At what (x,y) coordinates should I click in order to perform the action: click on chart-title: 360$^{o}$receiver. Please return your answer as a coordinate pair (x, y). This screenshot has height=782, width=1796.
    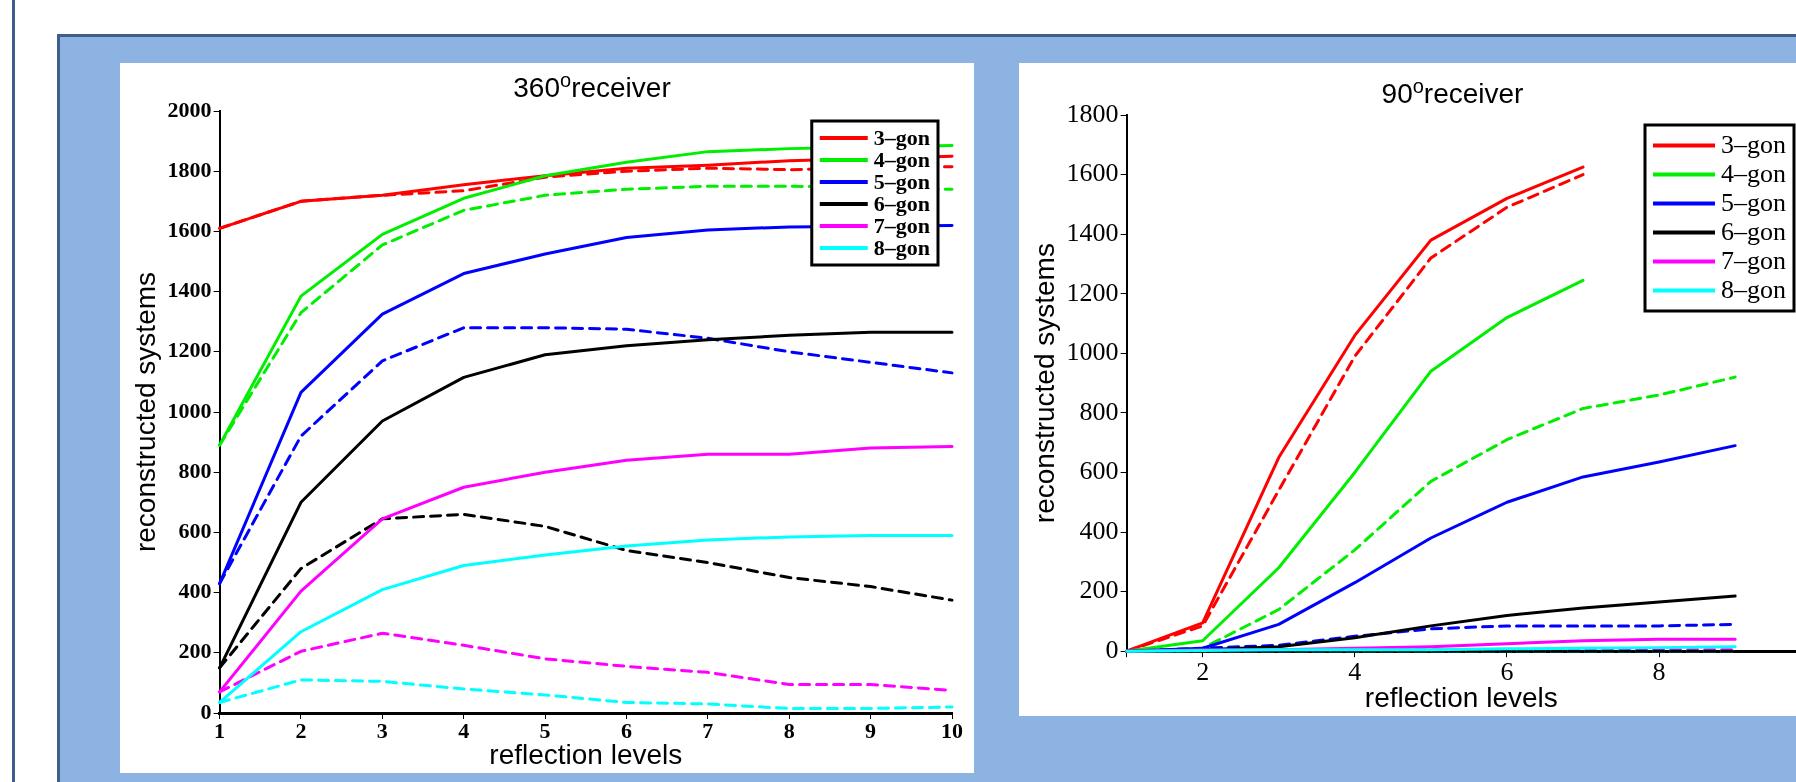
    Looking at the image, I should click on (592, 86).